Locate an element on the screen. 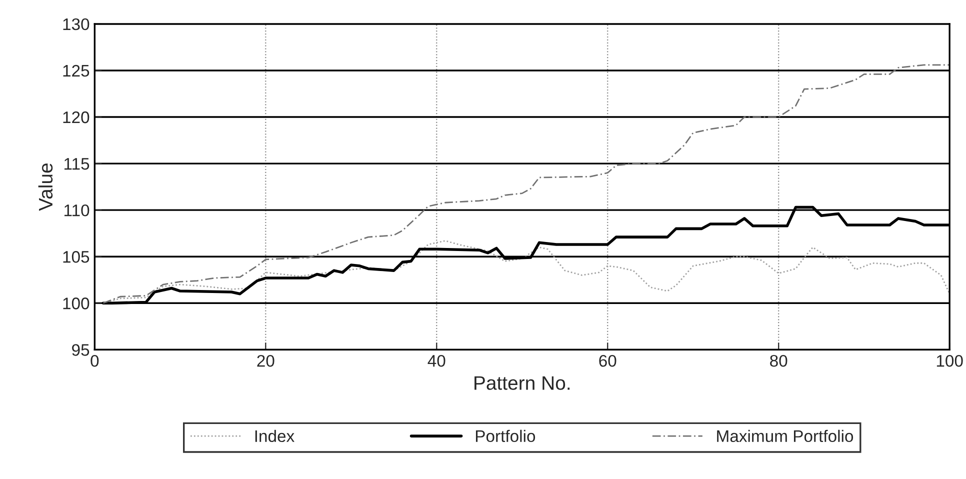 The height and width of the screenshot is (479, 966). y-tick-label: 125 is located at coordinates (76, 70).